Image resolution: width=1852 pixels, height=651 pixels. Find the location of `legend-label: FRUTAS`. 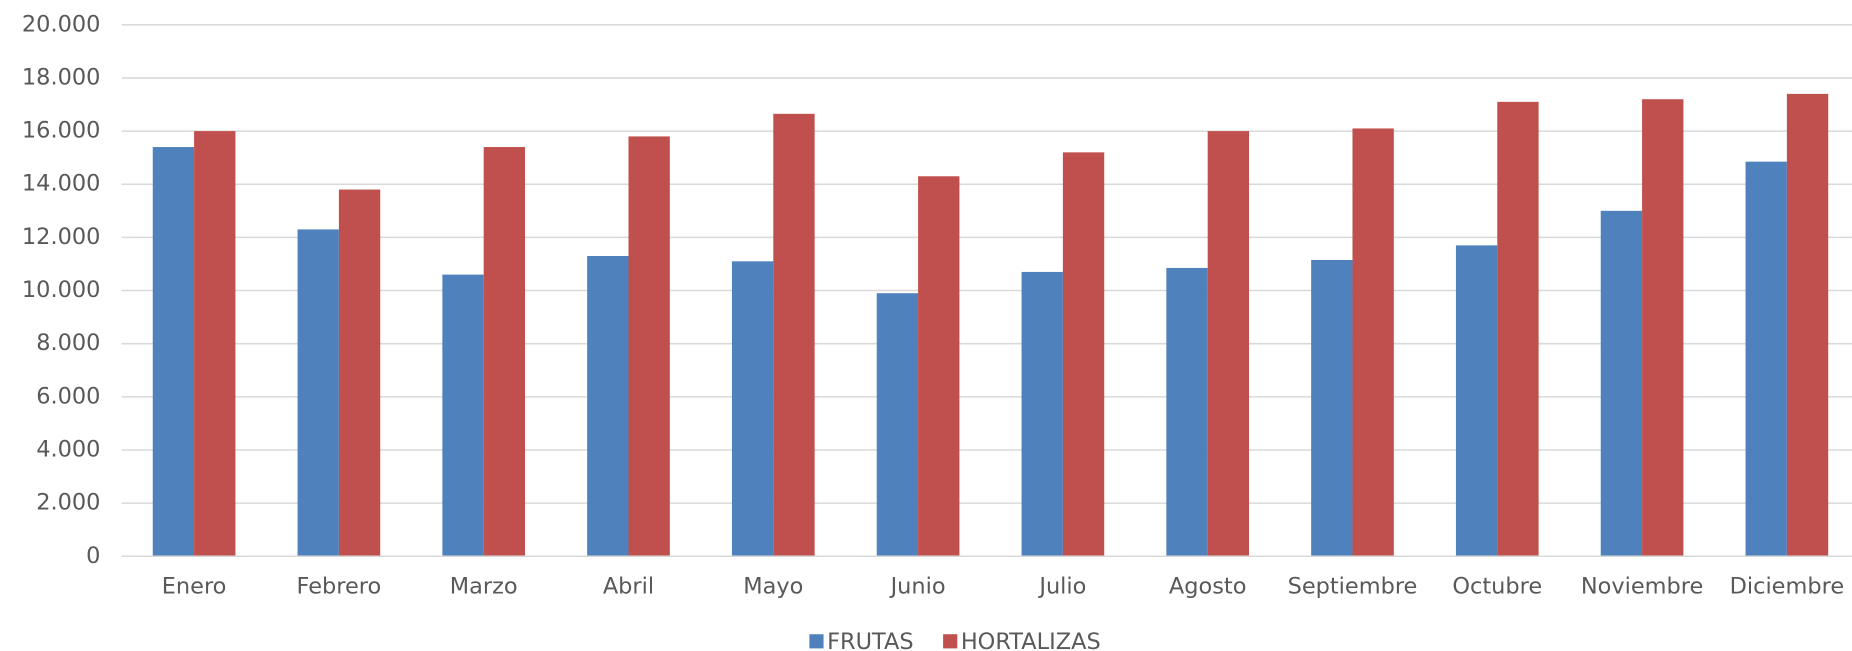

legend-label: FRUTAS is located at coordinates (870, 640).